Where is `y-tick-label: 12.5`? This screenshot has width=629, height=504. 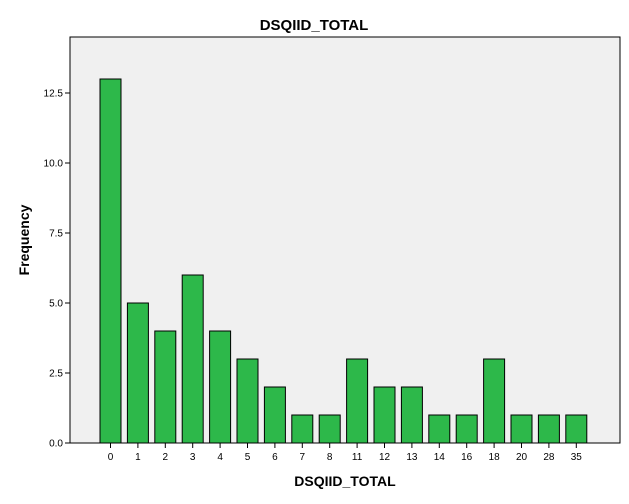
y-tick-label: 12.5 is located at coordinates (54, 94).